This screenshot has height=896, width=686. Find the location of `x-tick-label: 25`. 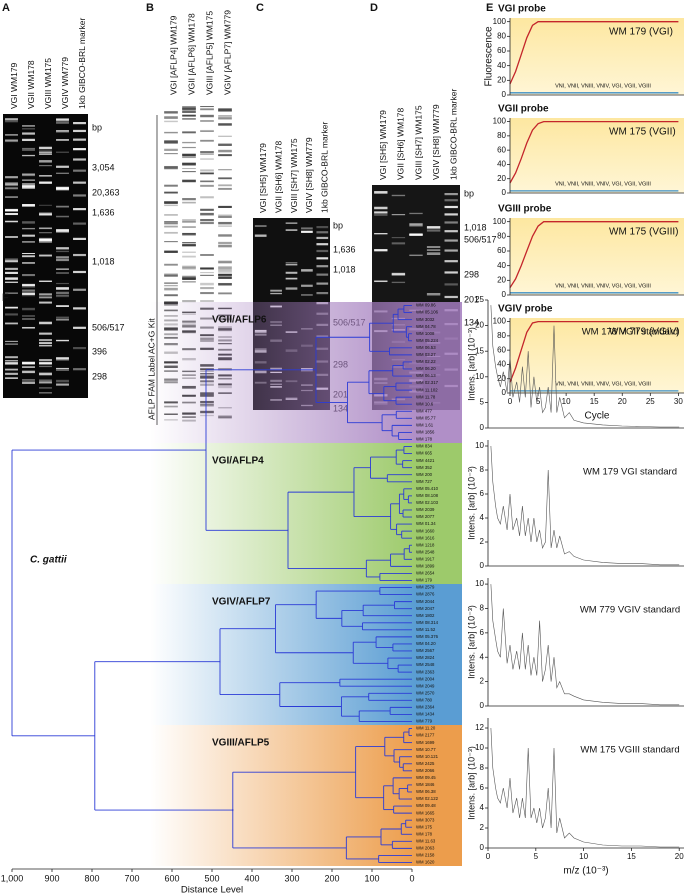

x-tick-label: 25 is located at coordinates (650, 401).